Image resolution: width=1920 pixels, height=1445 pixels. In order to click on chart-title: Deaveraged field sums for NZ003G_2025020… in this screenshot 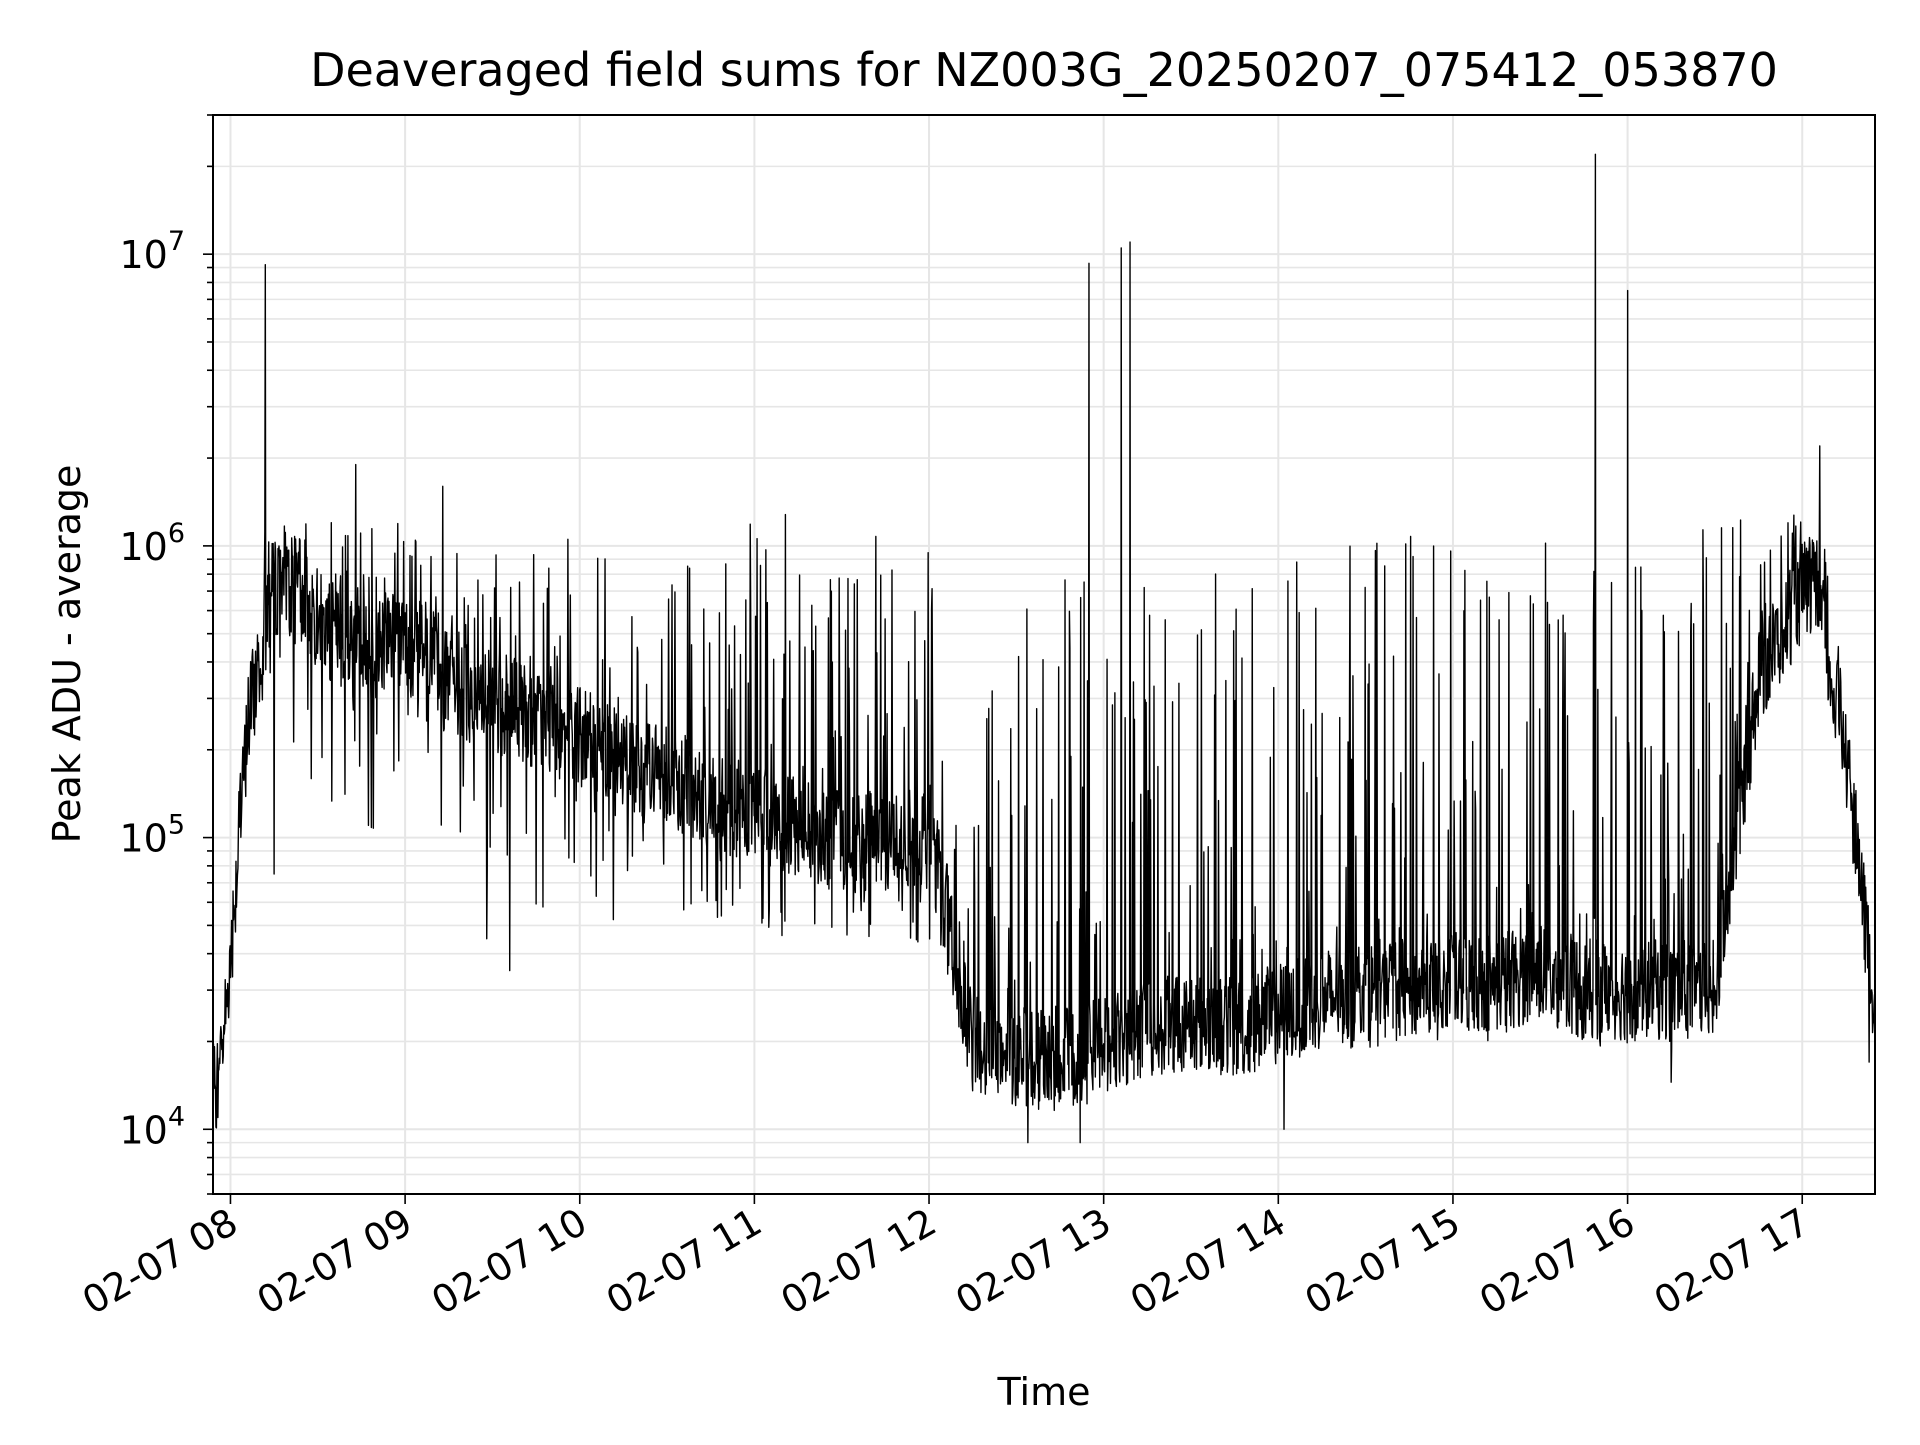, I will do `click(1044, 70)`.